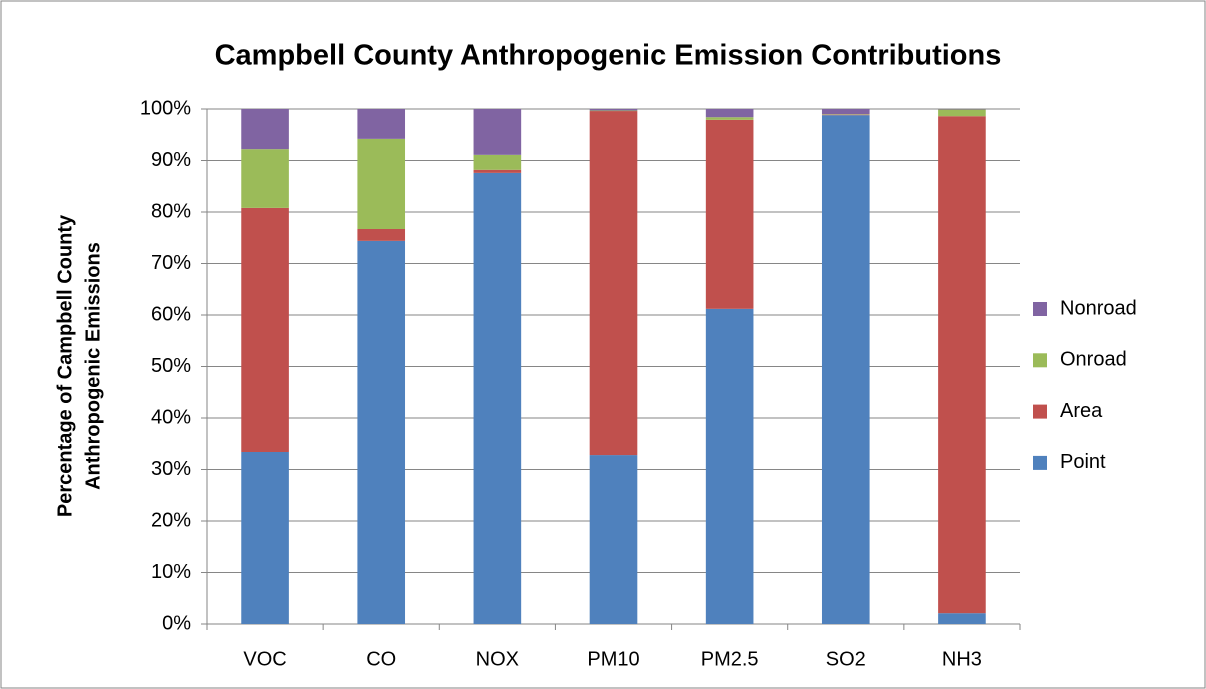 Image resolution: width=1206 pixels, height=689 pixels. I want to click on legend-label: Area, so click(1081, 411).